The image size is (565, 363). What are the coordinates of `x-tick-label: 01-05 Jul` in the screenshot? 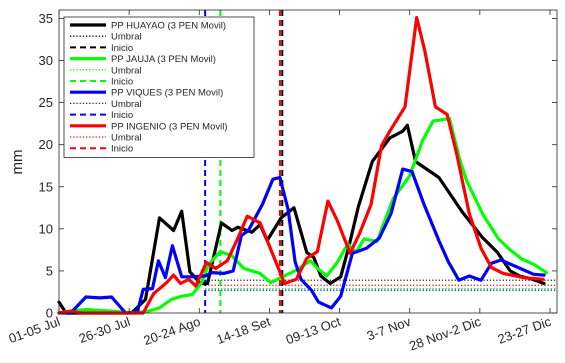 It's located at (34, 330).